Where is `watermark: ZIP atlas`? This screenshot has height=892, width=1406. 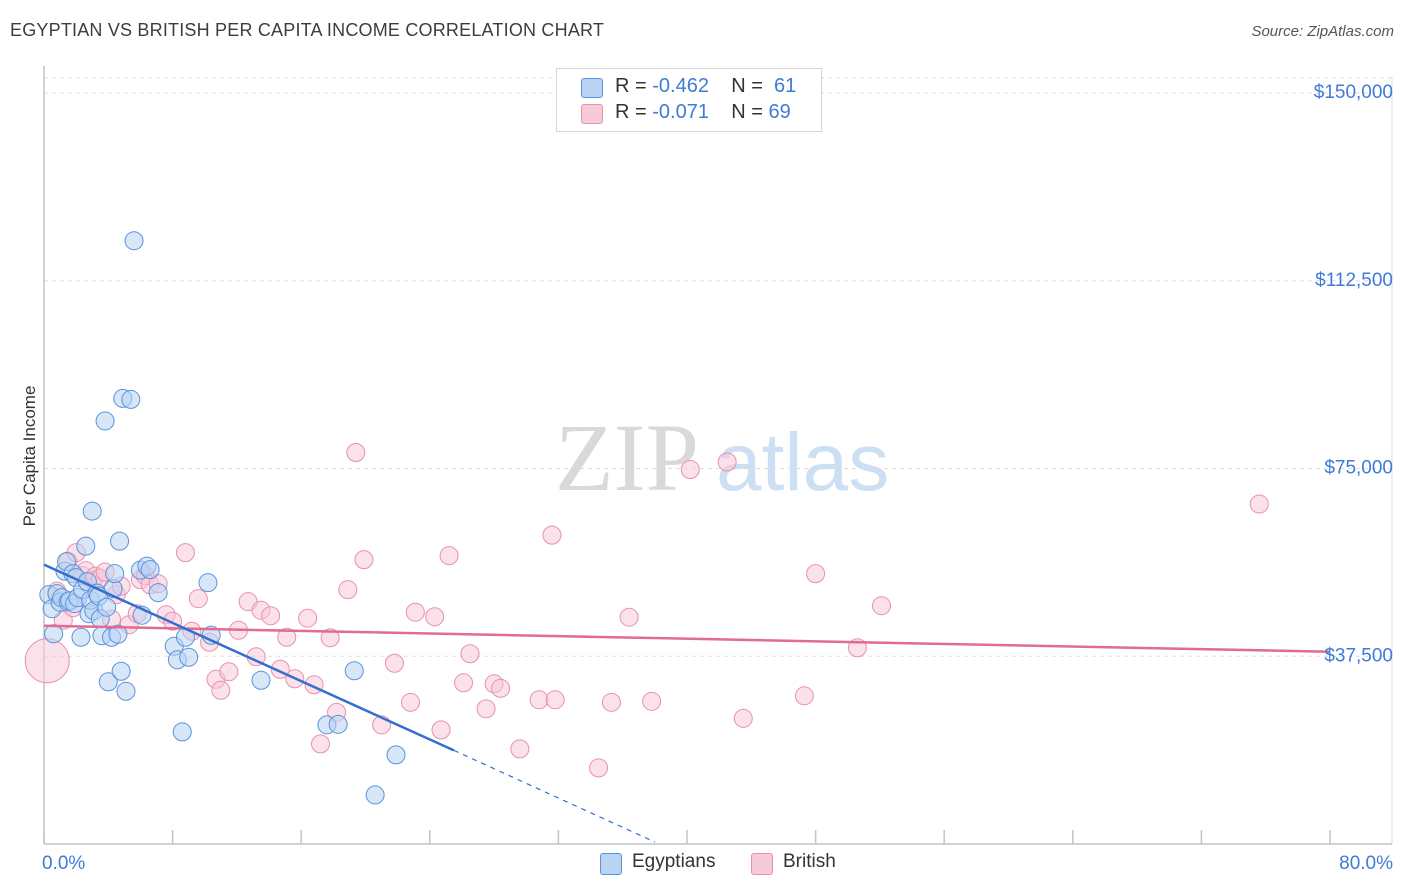
watermark: ZIP atlas is located at coordinates (722, 457).